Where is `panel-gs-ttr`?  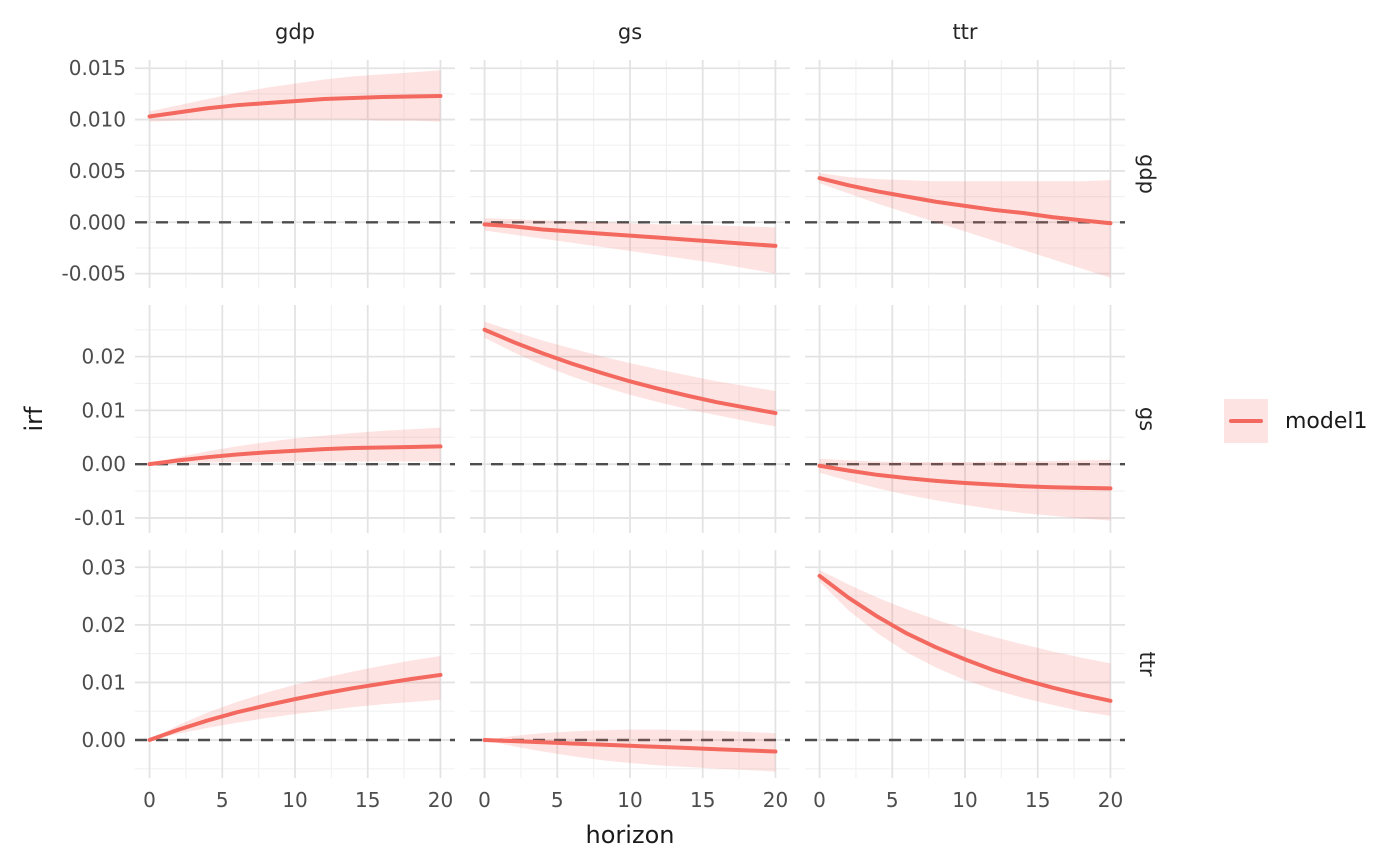
panel-gs-ttr is located at coordinates (630, 664).